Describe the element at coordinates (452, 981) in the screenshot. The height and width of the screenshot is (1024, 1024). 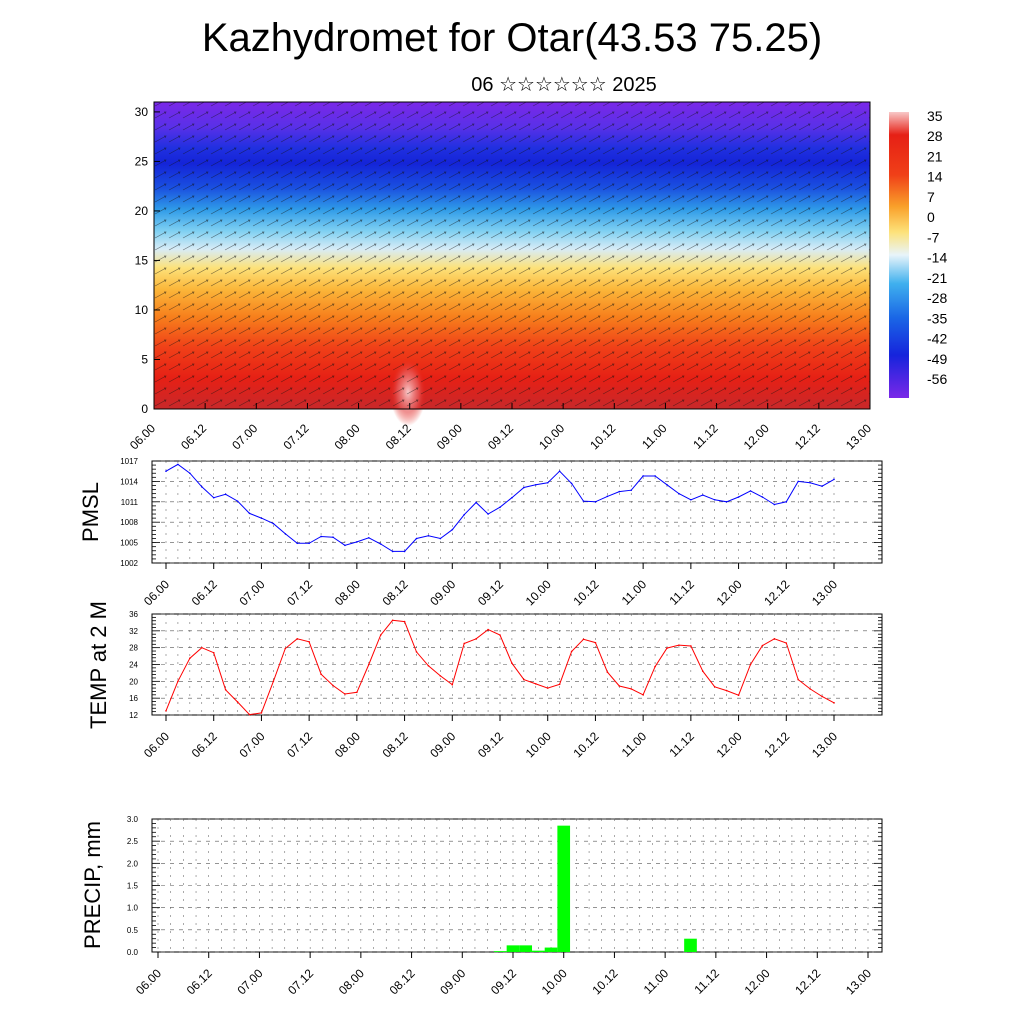
I see `p4-x-tick-label: 09.00` at that location.